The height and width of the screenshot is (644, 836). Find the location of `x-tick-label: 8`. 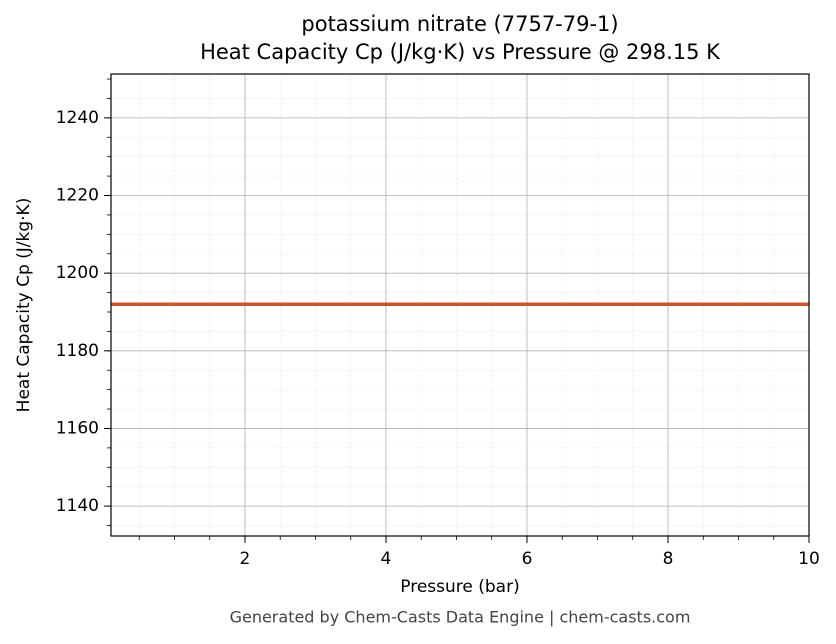

x-tick-label: 8 is located at coordinates (668, 559).